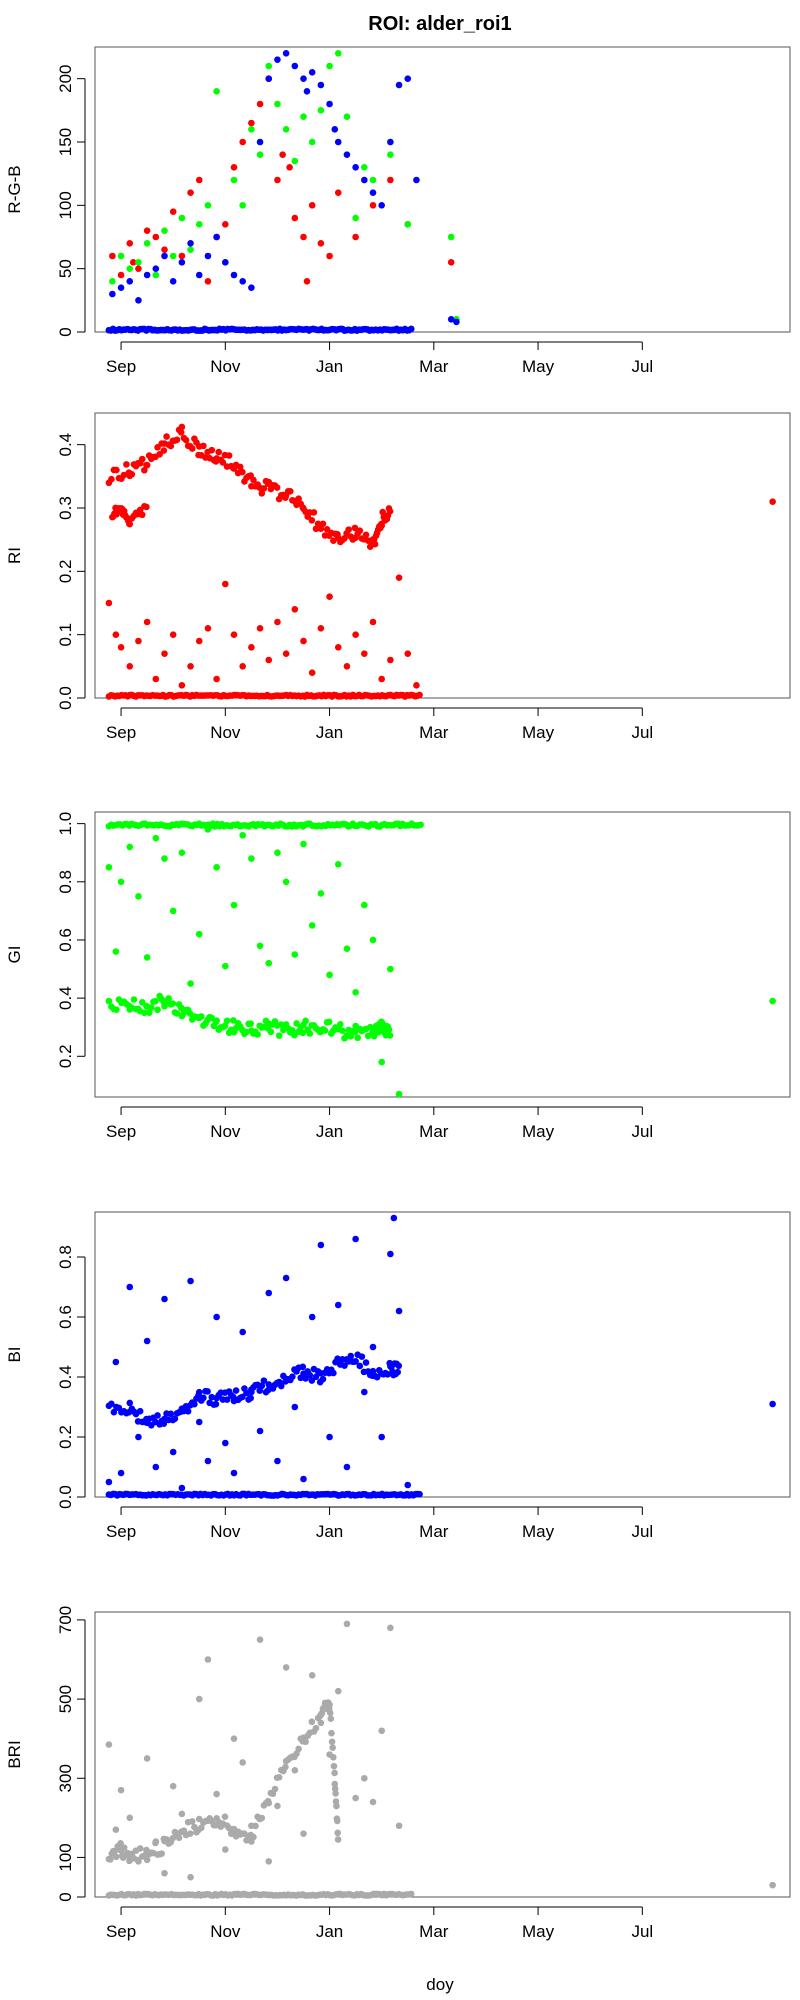  Describe the element at coordinates (225, 1131) in the screenshot. I see `x-tick-label: Nov` at that location.